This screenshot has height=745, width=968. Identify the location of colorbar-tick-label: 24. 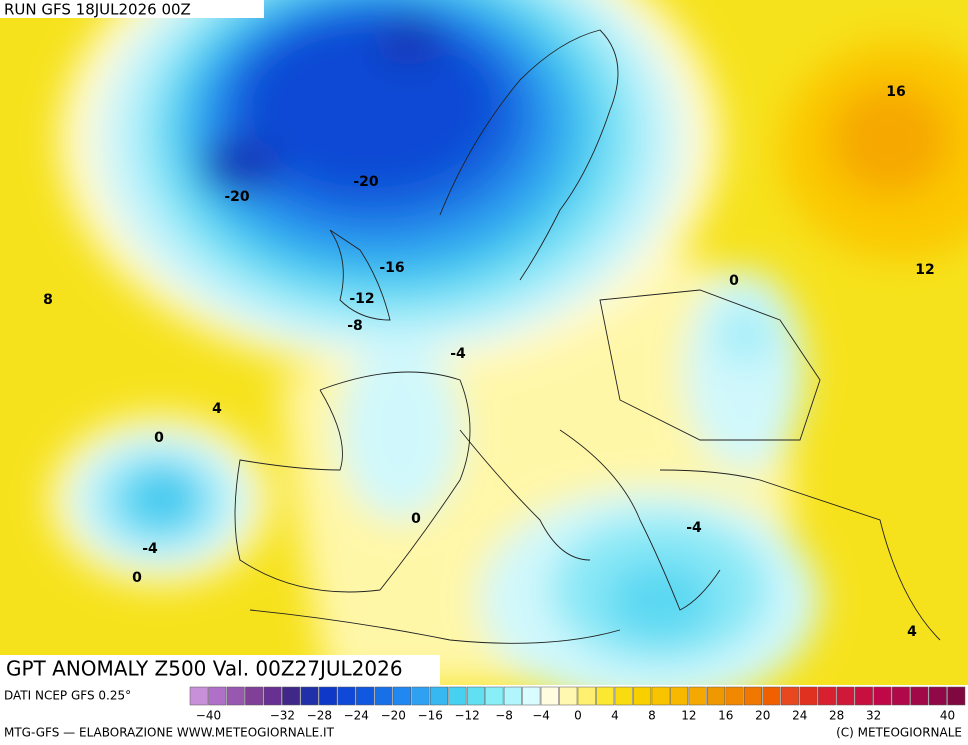
(799, 716).